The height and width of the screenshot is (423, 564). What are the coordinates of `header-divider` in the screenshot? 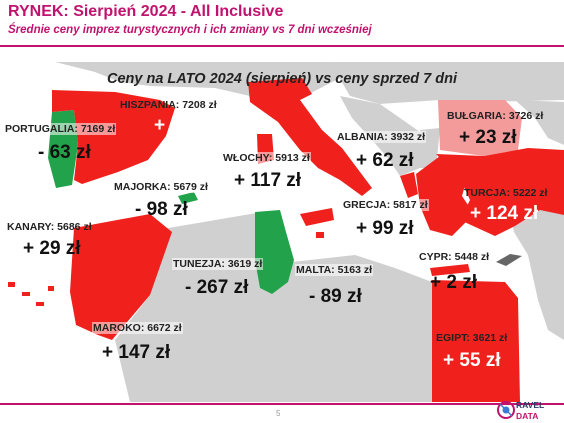 It's located at (282, 46).